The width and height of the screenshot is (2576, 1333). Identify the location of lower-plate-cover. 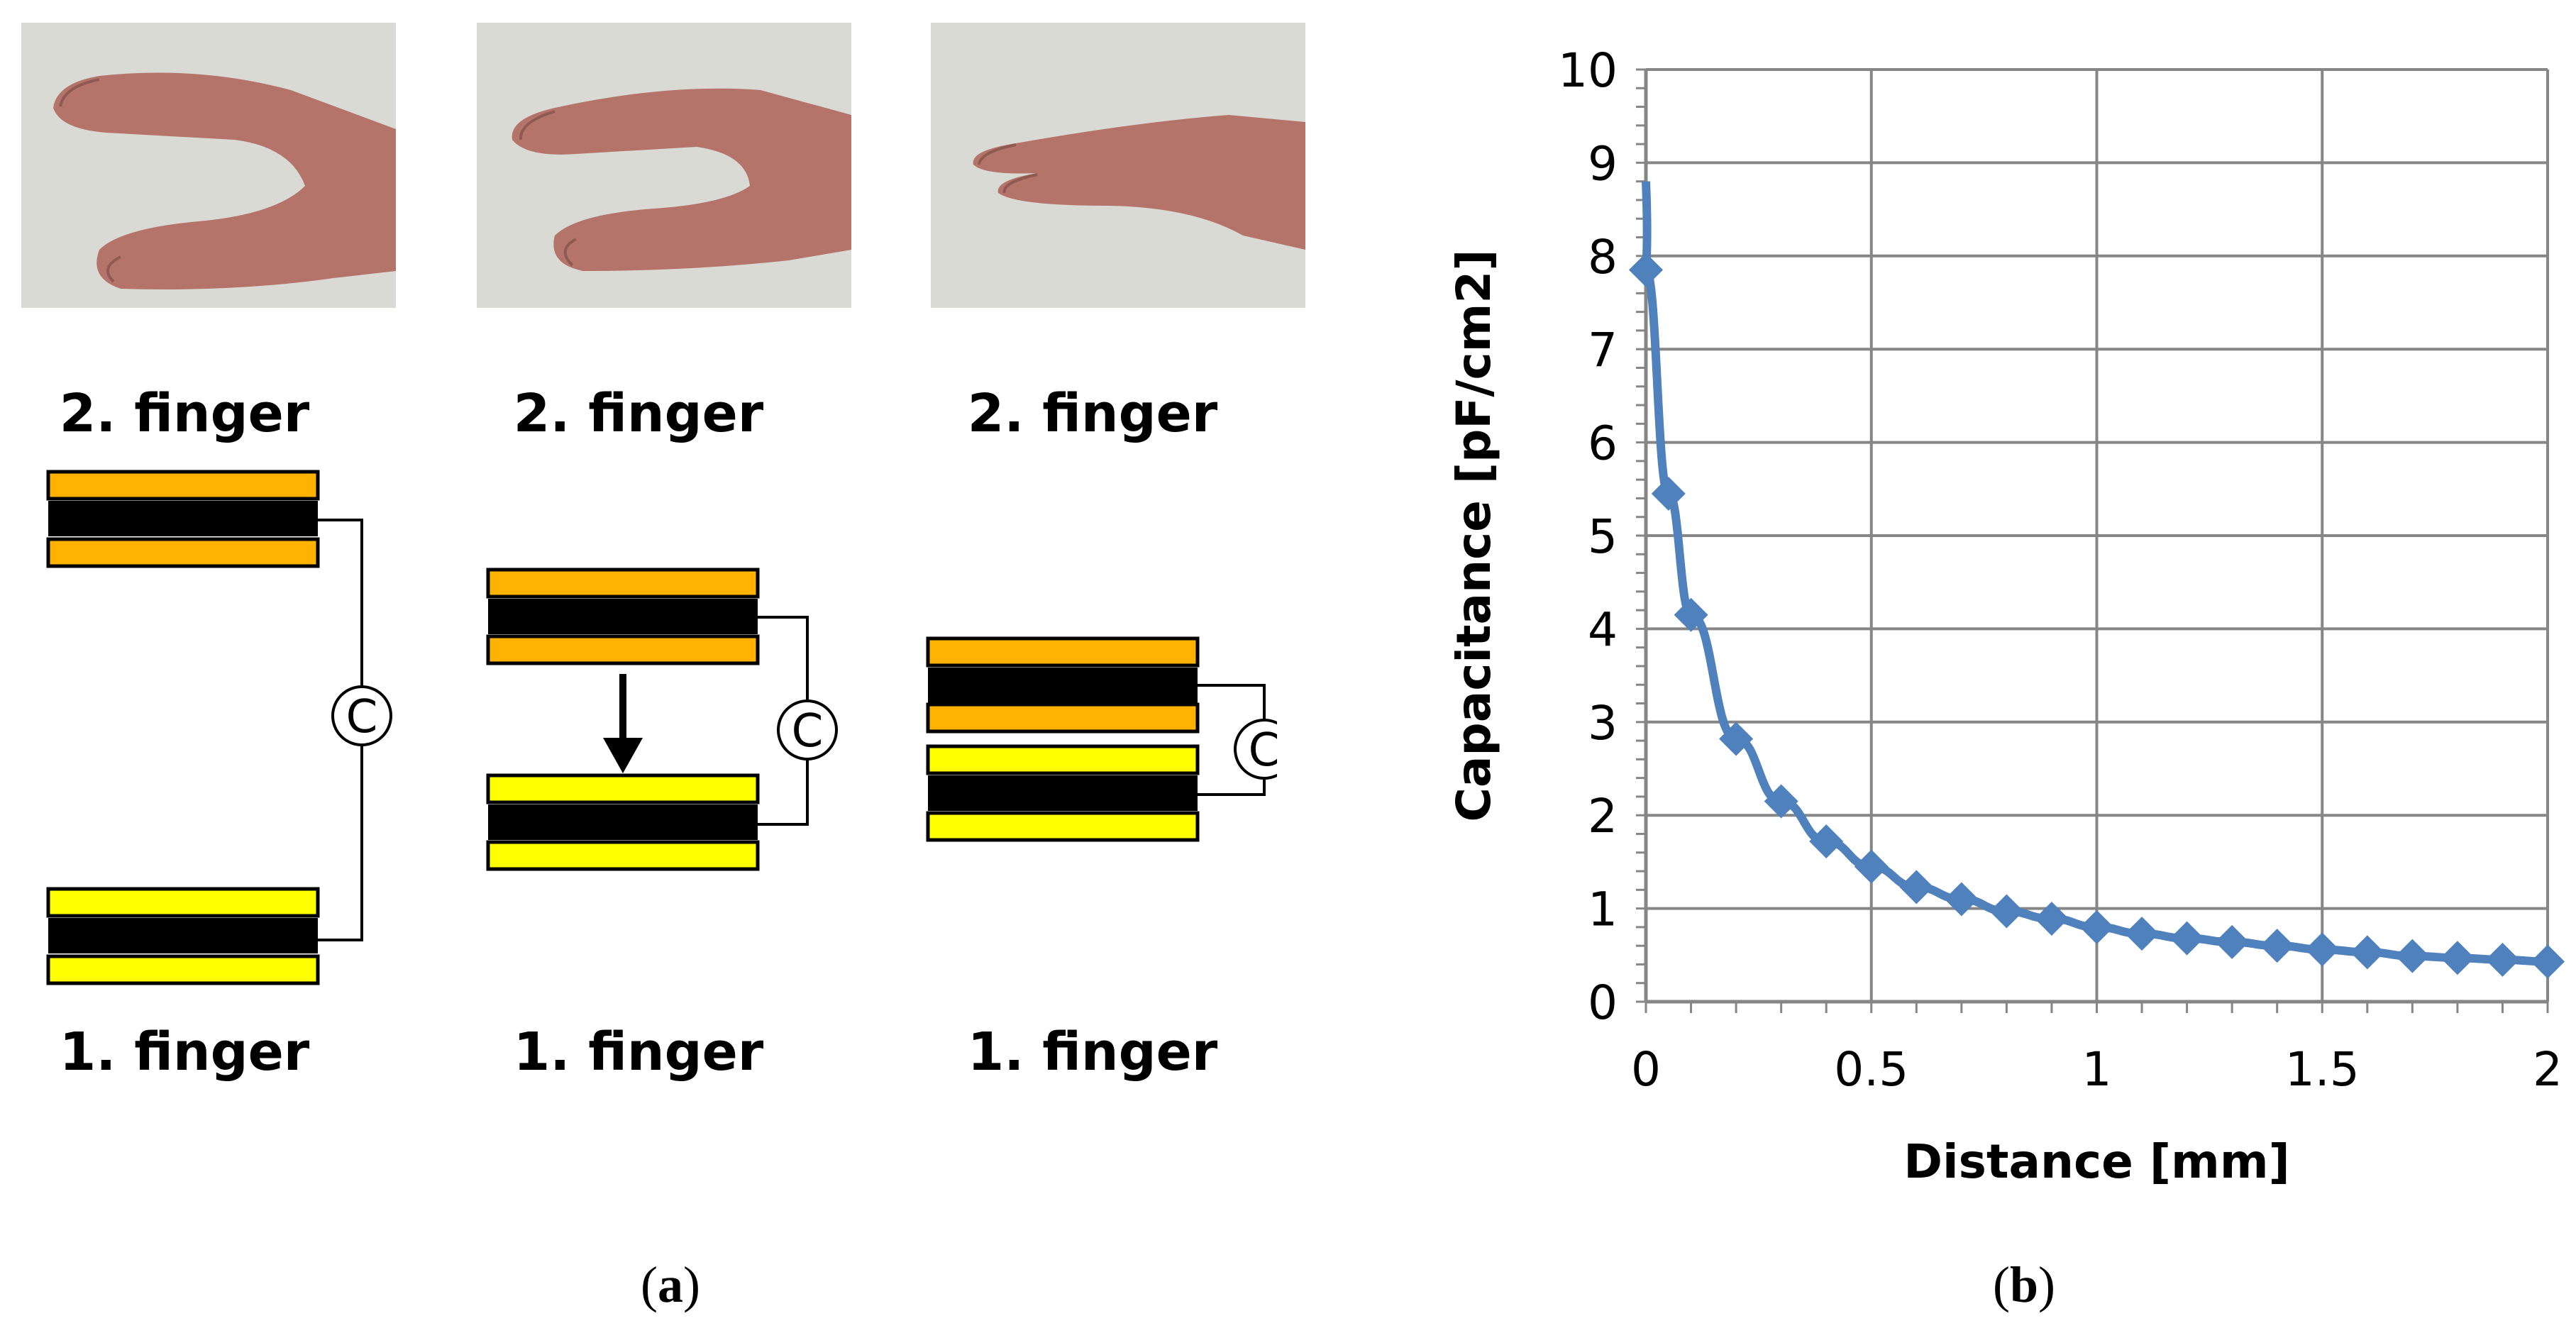
(183, 903).